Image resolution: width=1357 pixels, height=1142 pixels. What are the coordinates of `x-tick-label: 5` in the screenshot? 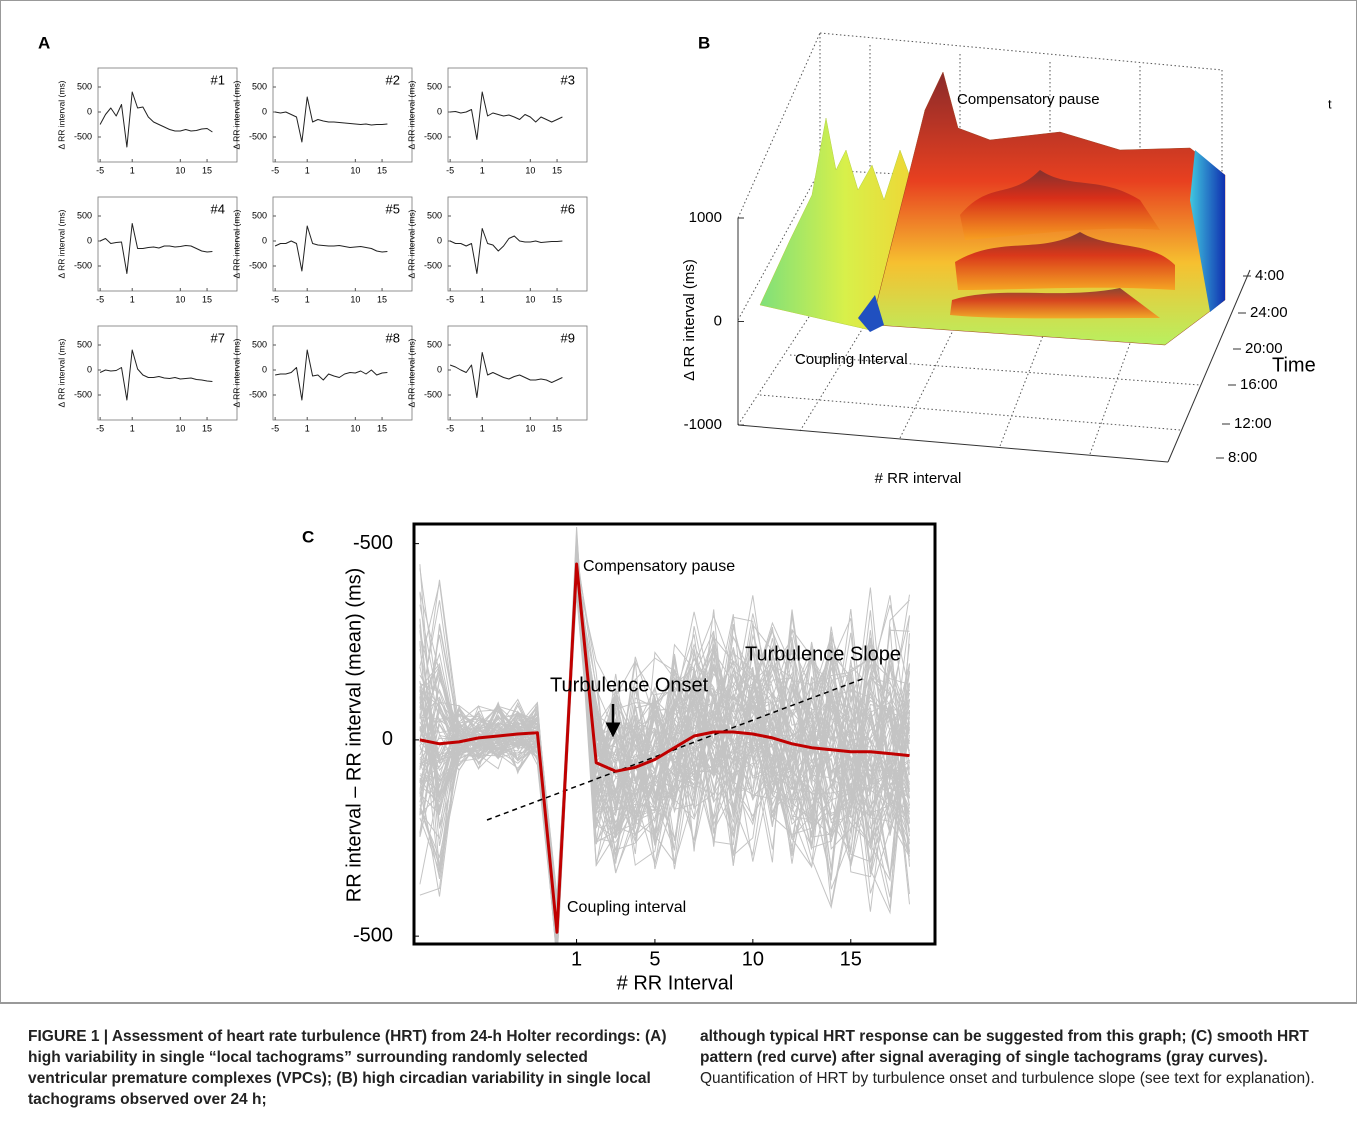 It's located at (654, 959).